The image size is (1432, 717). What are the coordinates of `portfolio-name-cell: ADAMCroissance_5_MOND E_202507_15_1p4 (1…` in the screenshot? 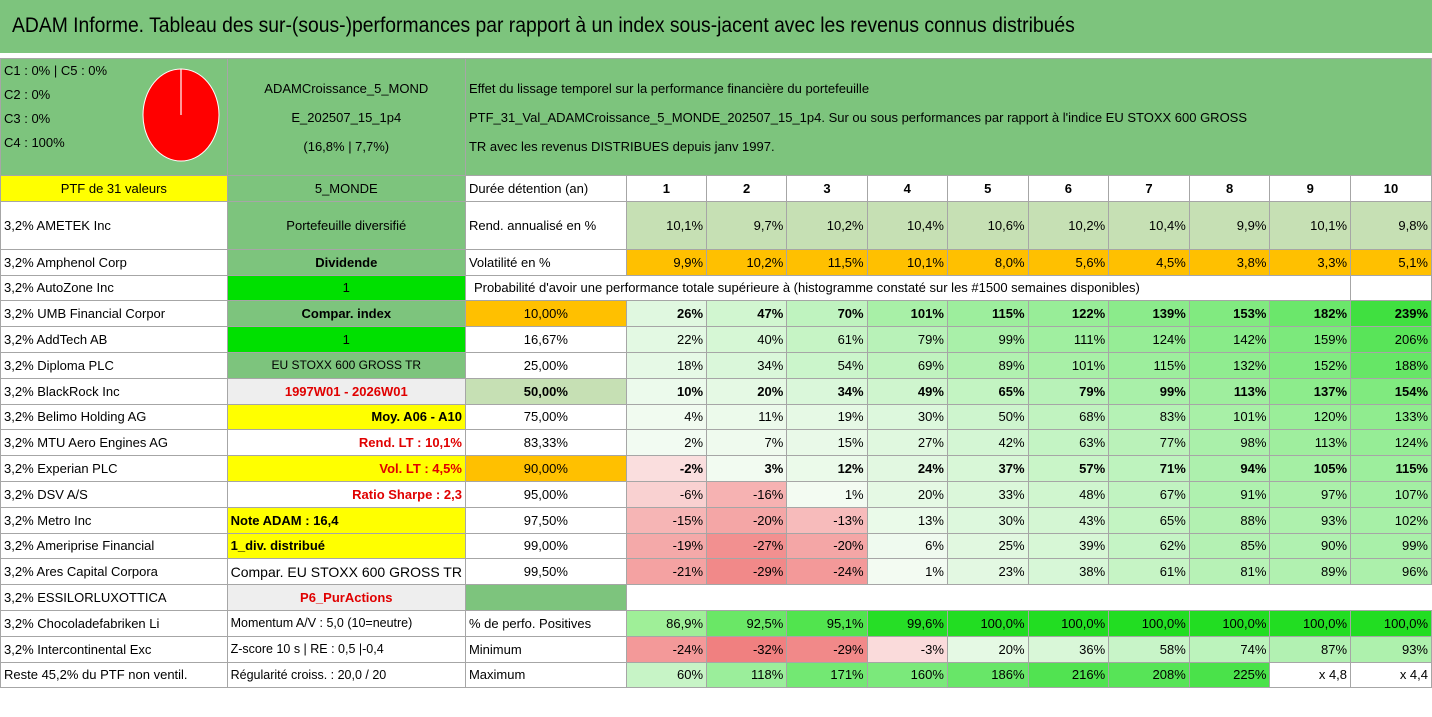 It's located at (346, 117).